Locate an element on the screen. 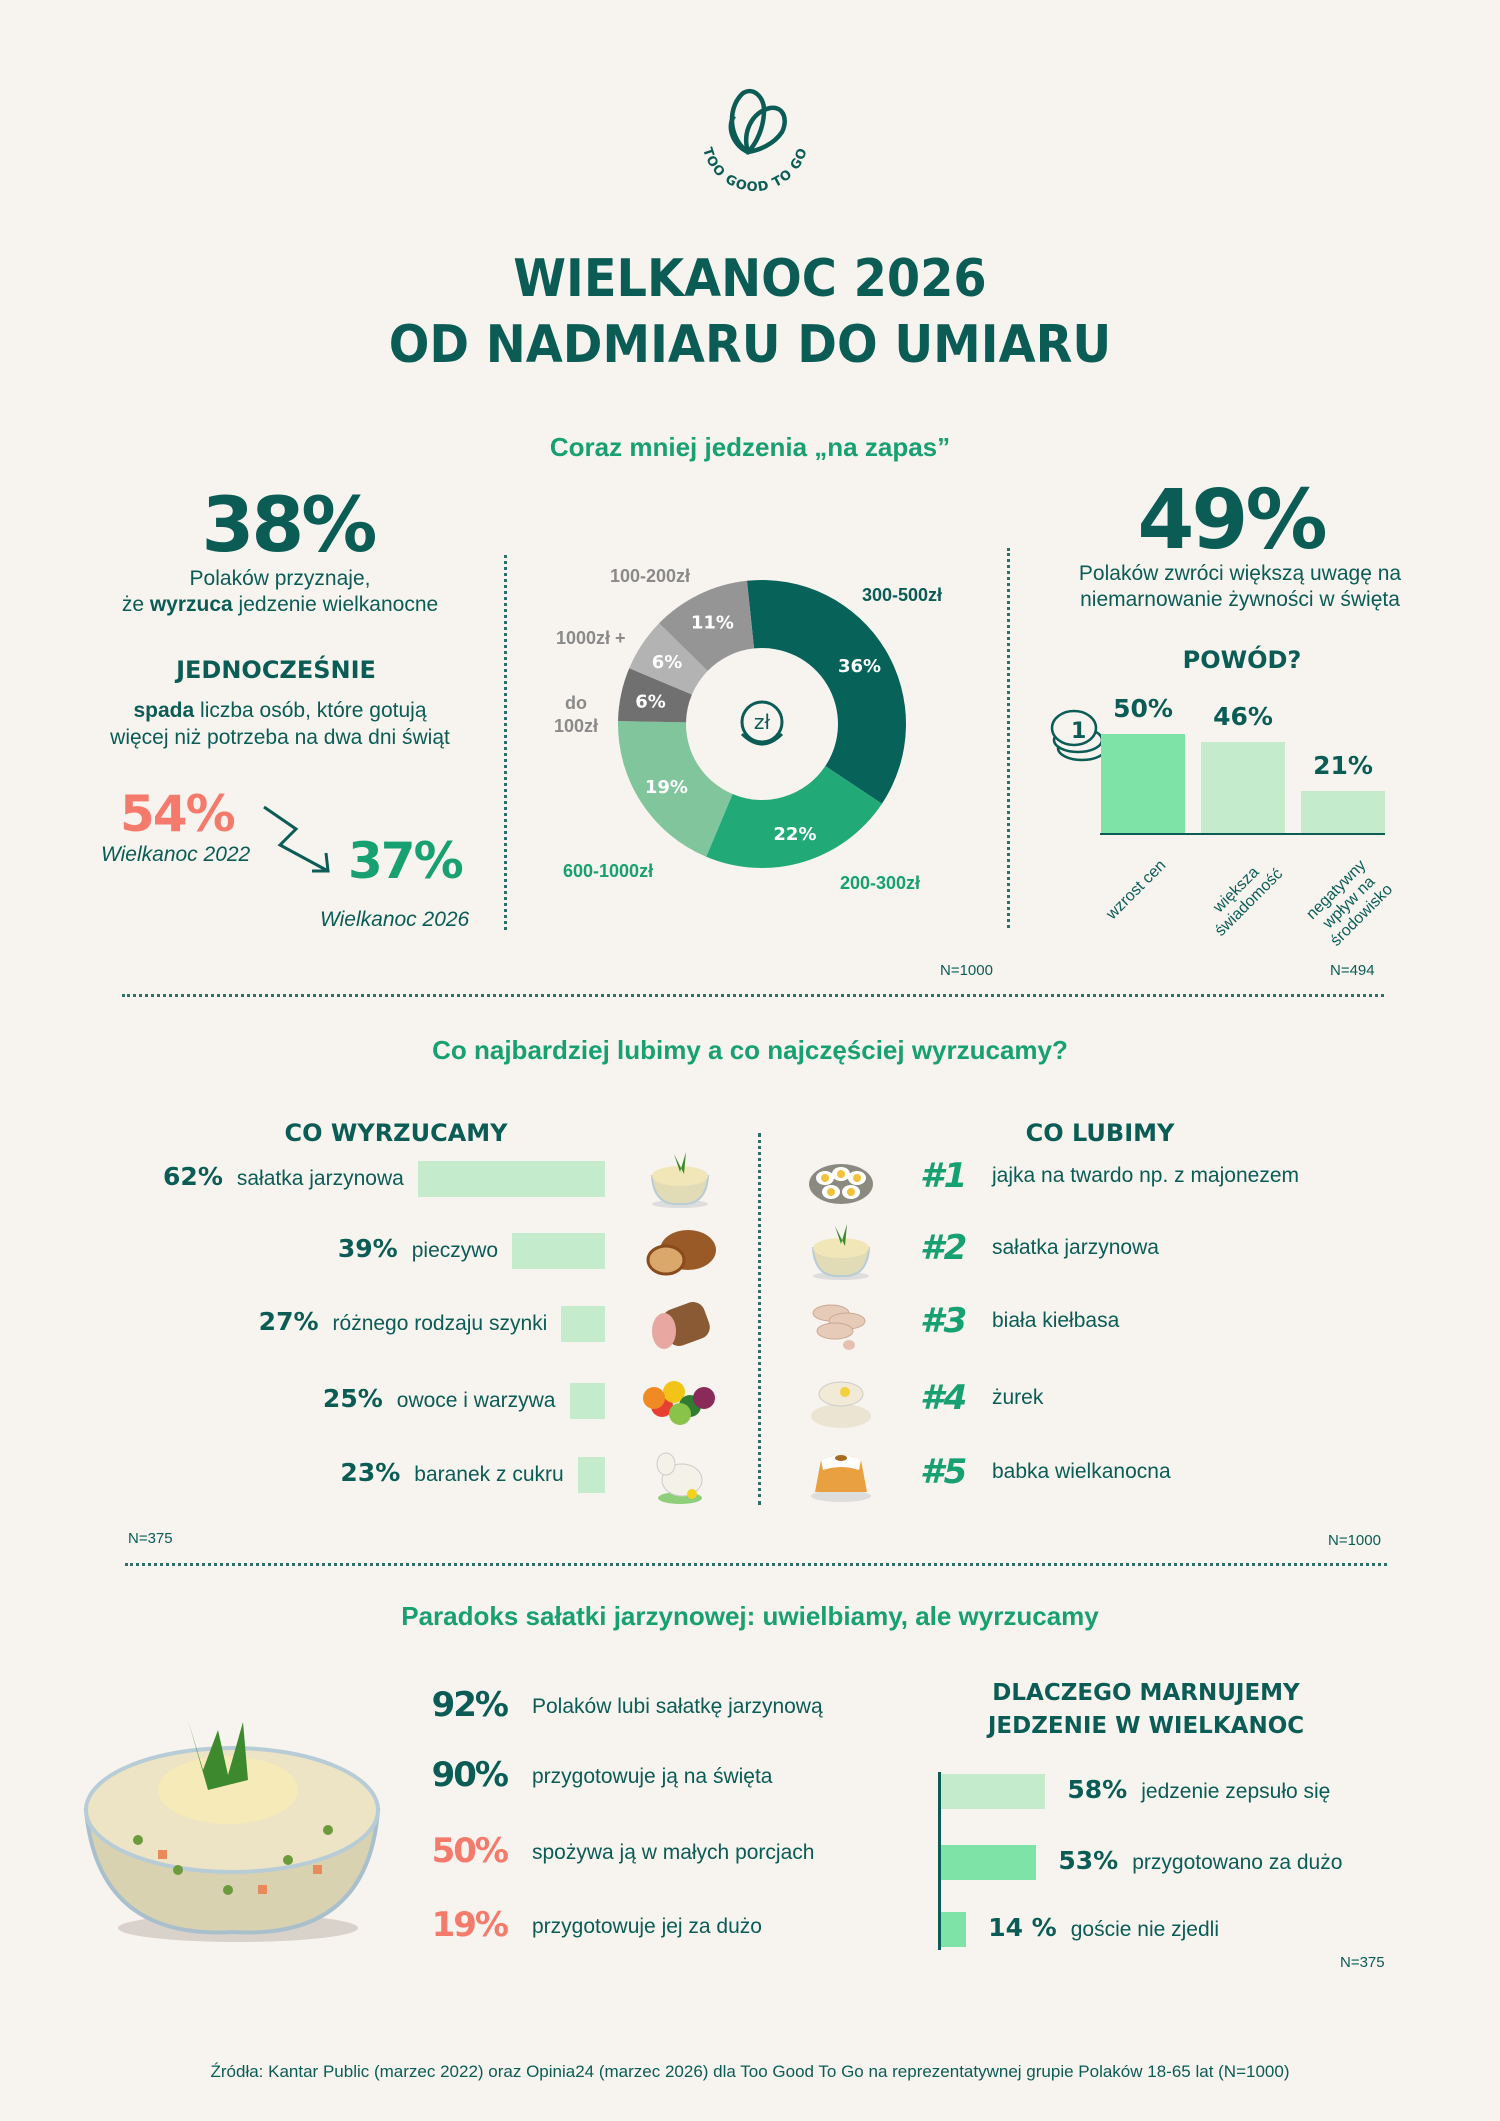 The image size is (1500, 2121). why-row: 14 % goście nie zjedli is located at coordinates (1103, 1927).